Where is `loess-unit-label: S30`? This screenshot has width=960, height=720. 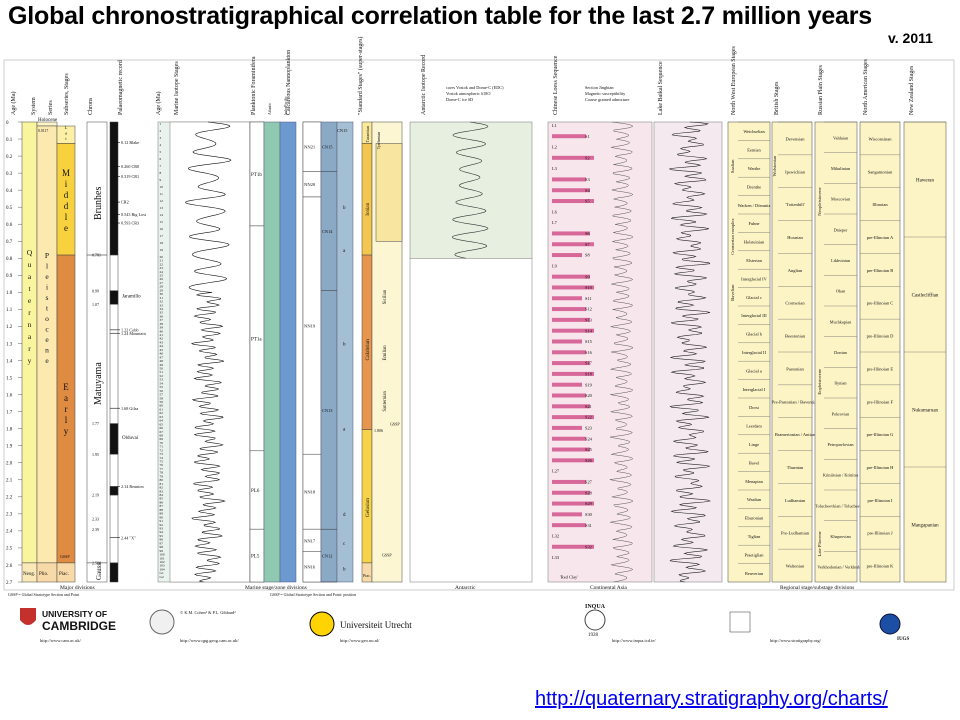 loess-unit-label: S30 is located at coordinates (589, 514).